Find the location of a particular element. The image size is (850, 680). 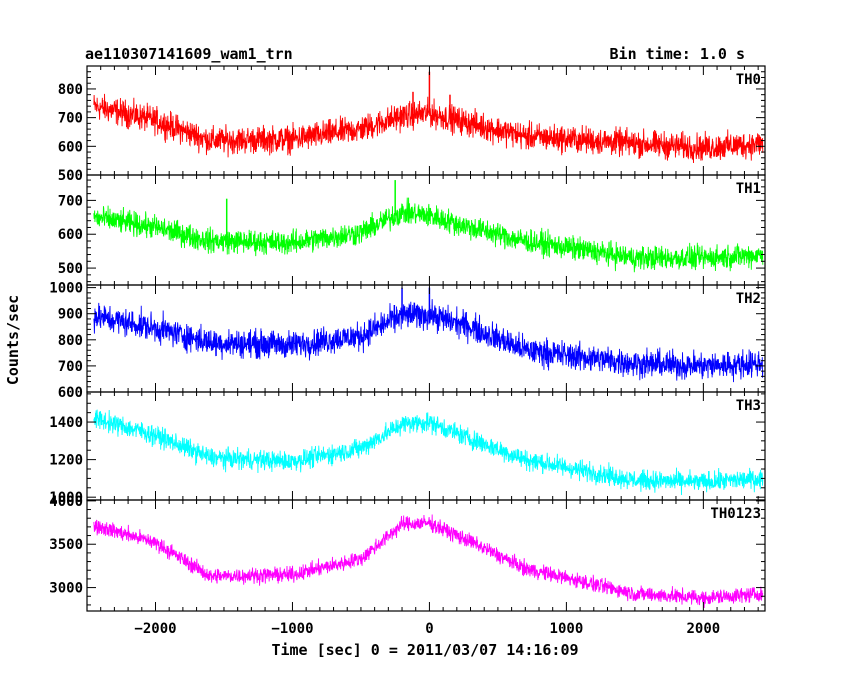

y-tick-label: 1200 is located at coordinates (66, 461).